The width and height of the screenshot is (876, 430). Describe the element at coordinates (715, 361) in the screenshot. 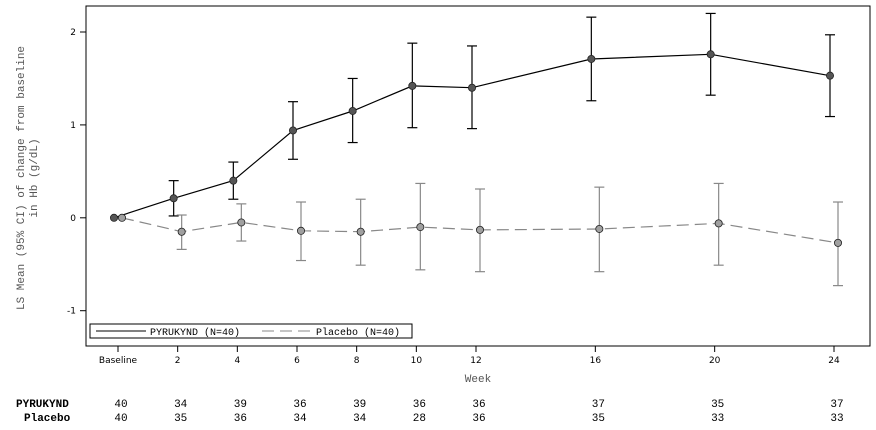

I see `x-tick-label: 20` at that location.